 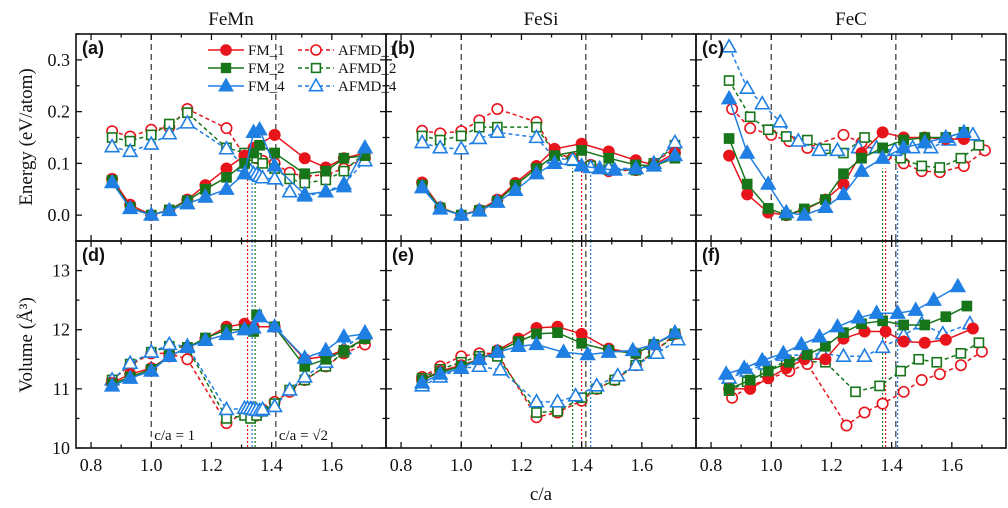 What do you see at coordinates (403, 48) in the screenshot?
I see `panel-label: (b)` at bounding box center [403, 48].